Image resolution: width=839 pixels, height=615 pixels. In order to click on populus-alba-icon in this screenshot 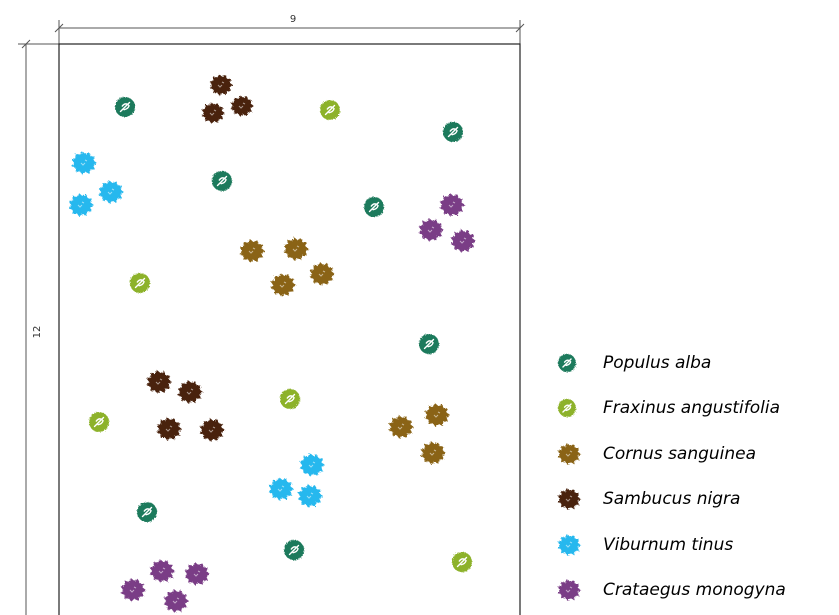, I will do `click(567, 362)`.